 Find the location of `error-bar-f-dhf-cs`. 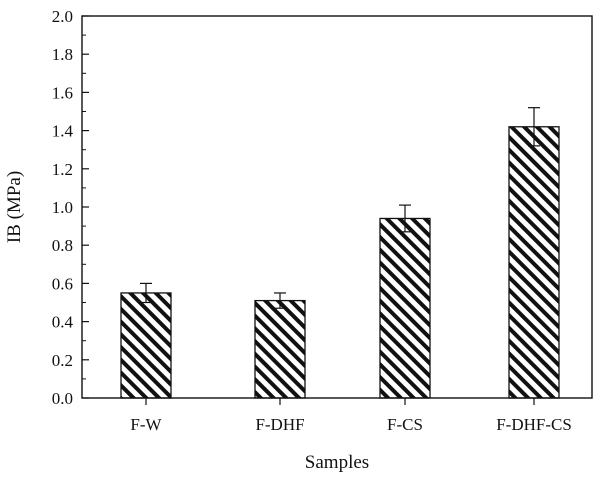

error-bar-f-dhf-cs is located at coordinates (534, 127).